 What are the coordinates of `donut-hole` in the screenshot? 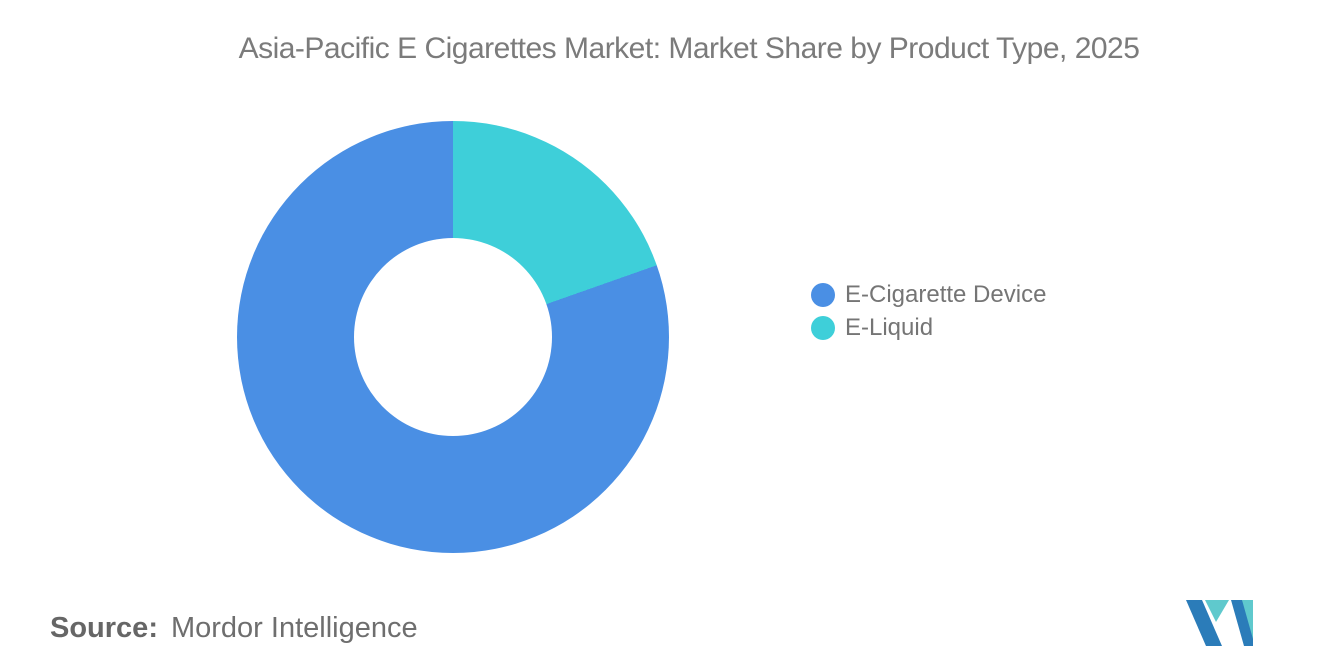 It's located at (453, 337).